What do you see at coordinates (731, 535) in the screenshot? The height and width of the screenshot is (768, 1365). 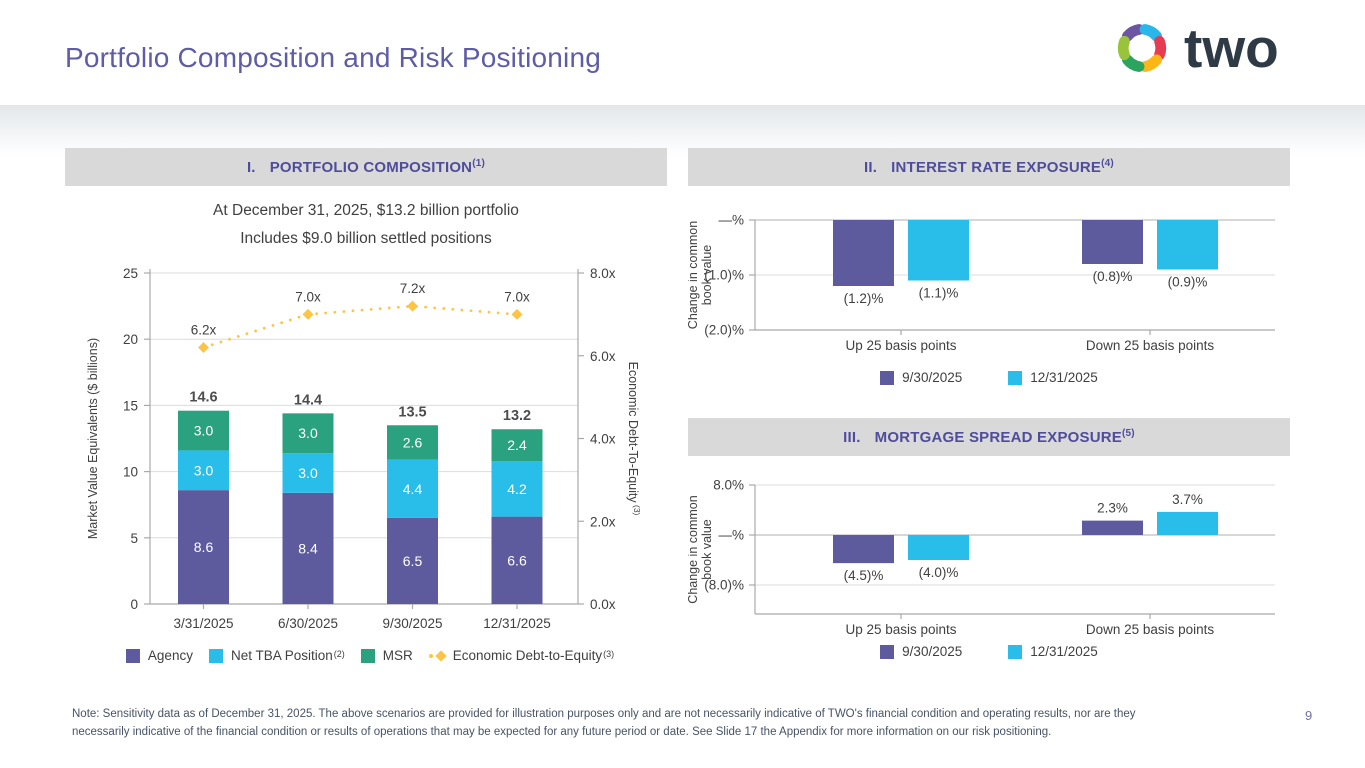 I see `y-axis-tick-label: —%` at bounding box center [731, 535].